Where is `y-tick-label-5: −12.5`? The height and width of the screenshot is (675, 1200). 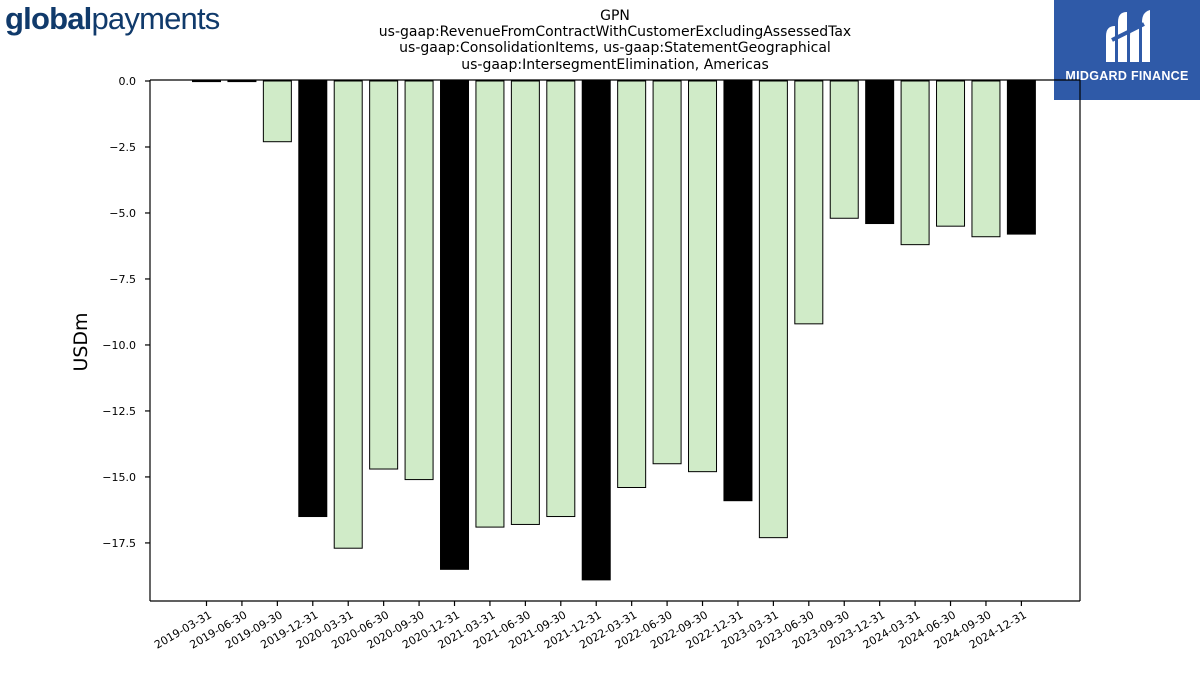
y-tick-label-5: −12.5 is located at coordinates (119, 411).